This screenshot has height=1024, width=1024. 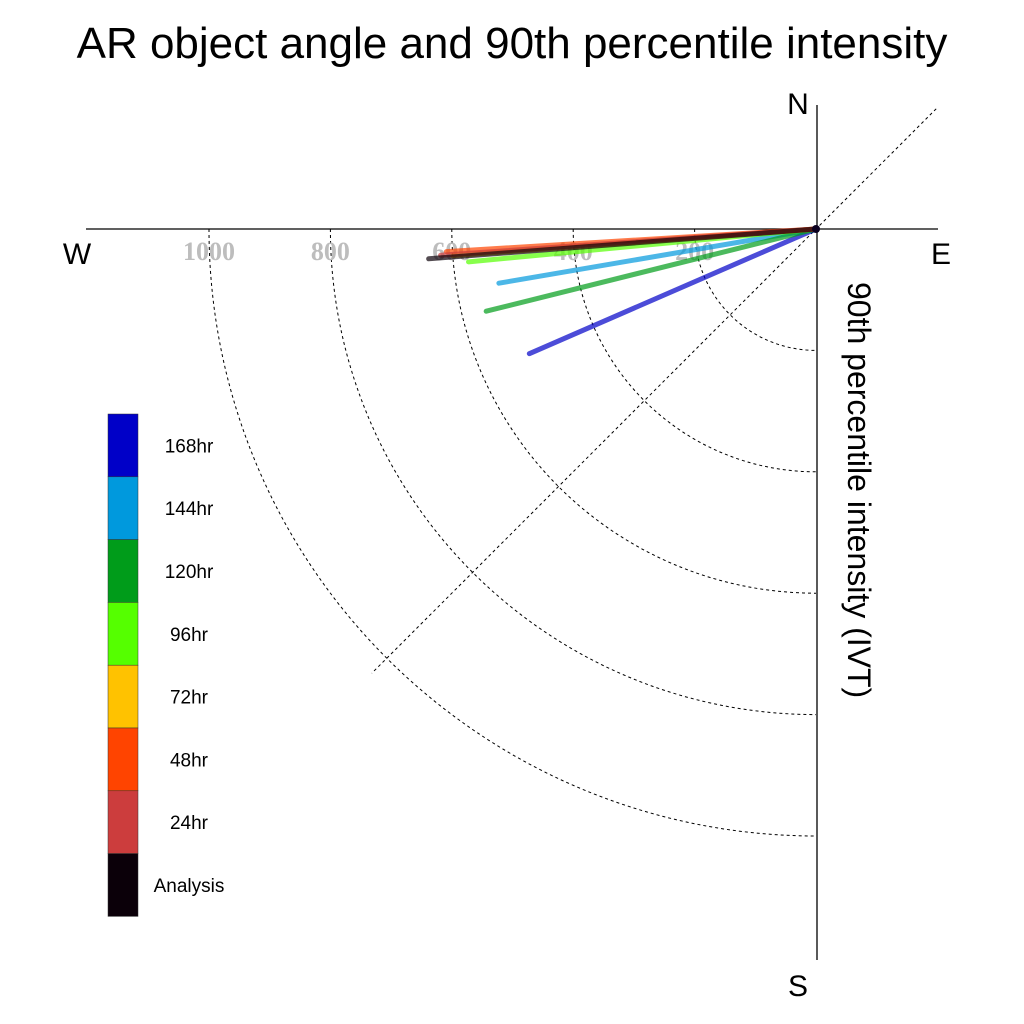 I want to click on radial-axis-title: 90th percentile intensity (IVT), so click(x=859, y=490).